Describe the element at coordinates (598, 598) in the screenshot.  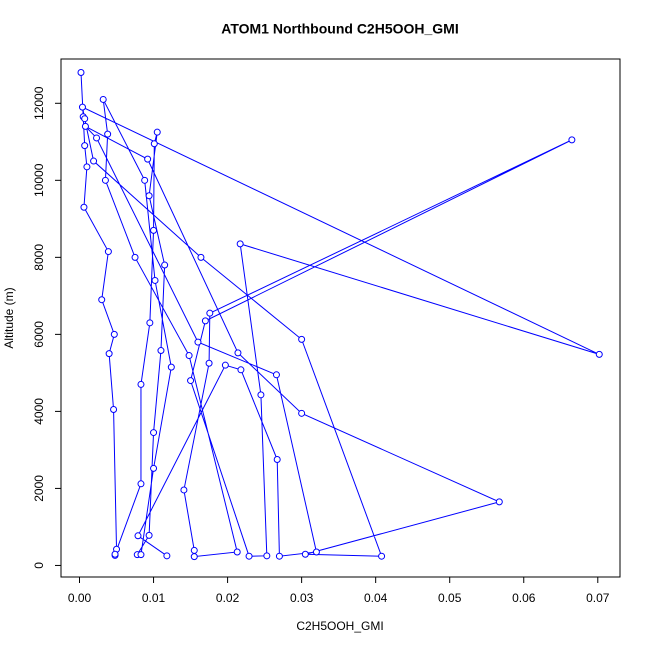
I see `x-tick-label: 0.07` at that location.